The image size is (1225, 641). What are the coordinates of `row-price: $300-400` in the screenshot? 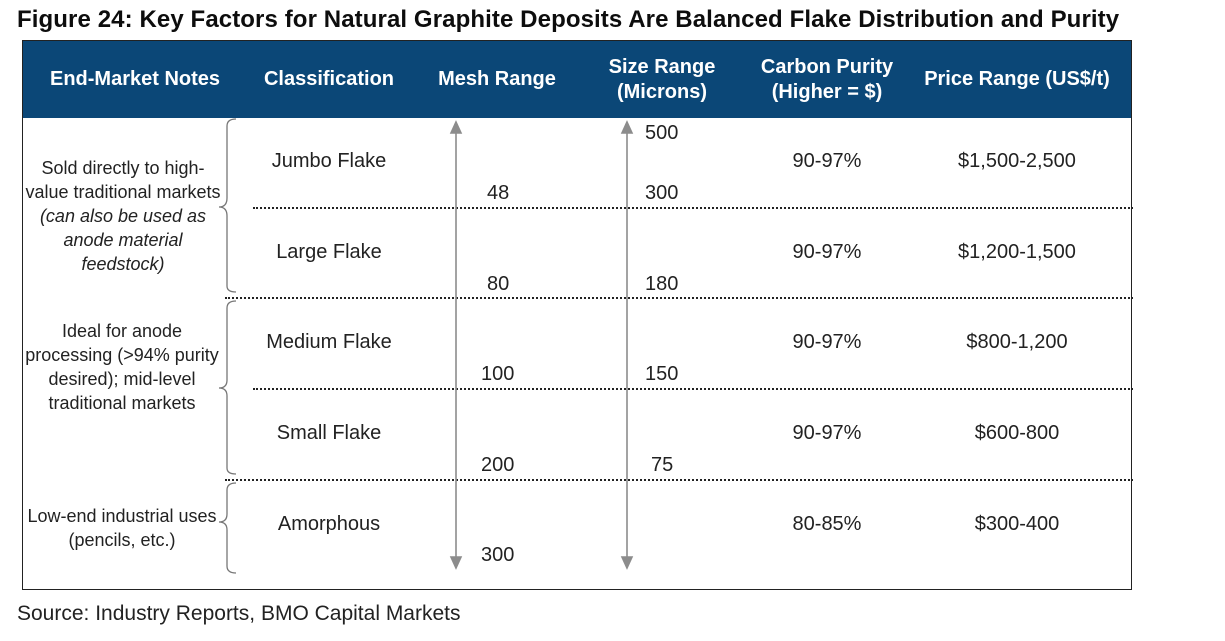 It's located at (1017, 523).